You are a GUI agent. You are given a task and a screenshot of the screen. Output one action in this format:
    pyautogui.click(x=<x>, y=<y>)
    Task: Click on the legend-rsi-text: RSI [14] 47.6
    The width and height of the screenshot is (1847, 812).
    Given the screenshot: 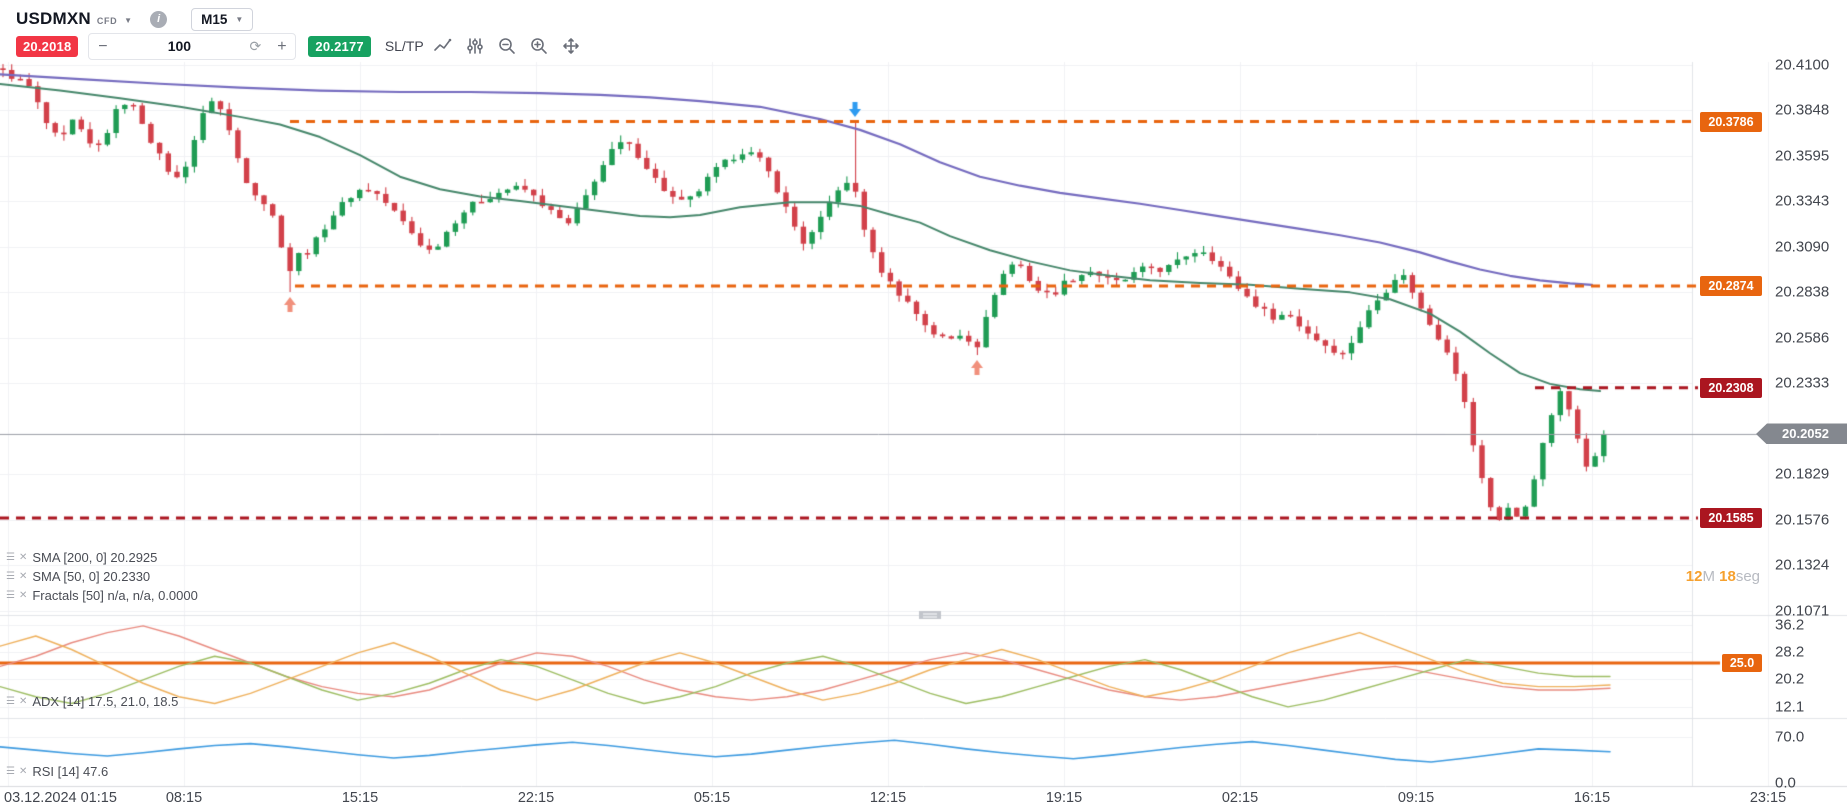 What is the action you would take?
    pyautogui.click(x=70, y=771)
    